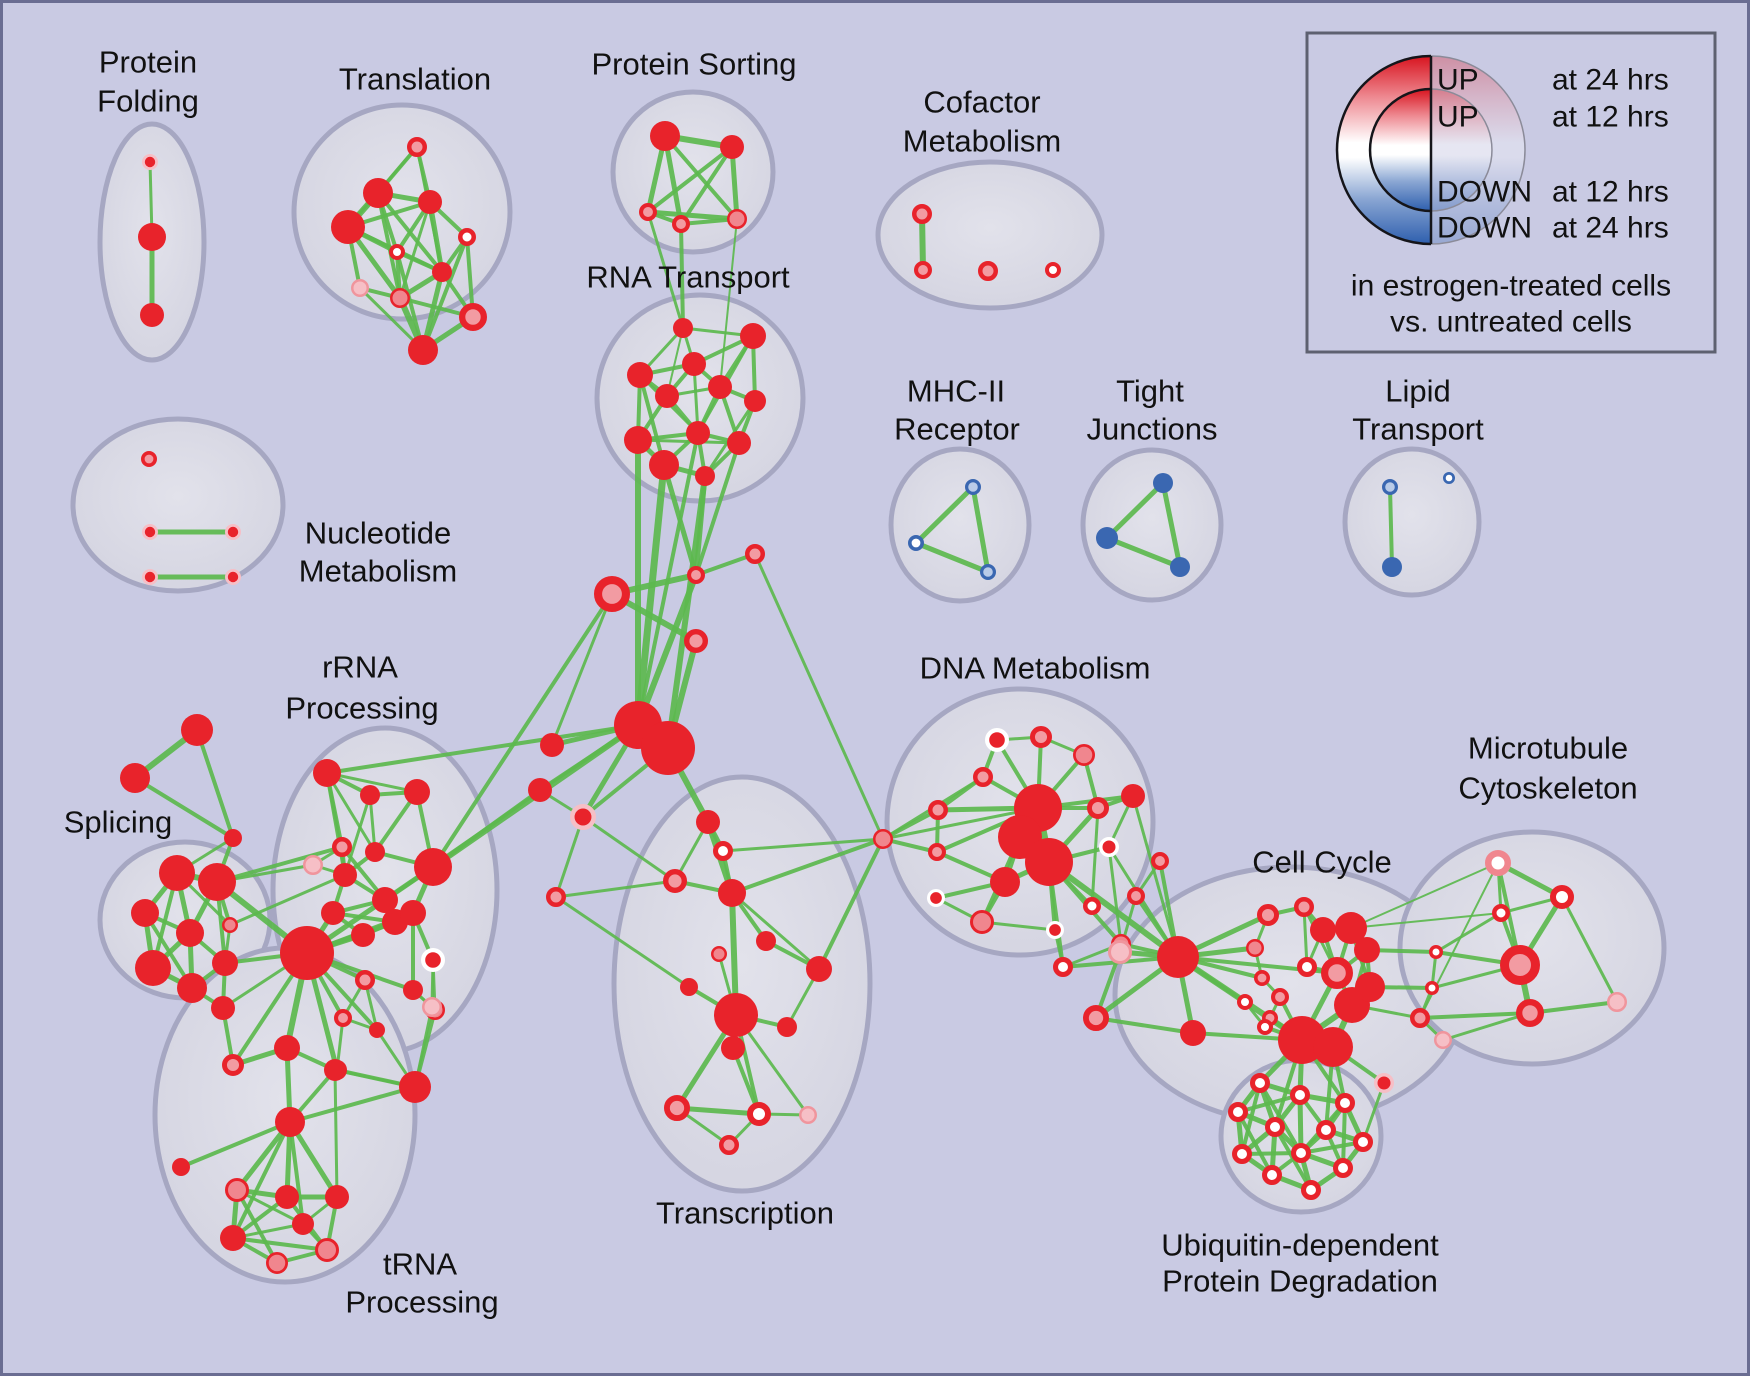  Describe the element at coordinates (1300, 1245) in the screenshot. I see `cluster-label-ubiquitin-degradation: Ubiquitin-dependent` at that location.